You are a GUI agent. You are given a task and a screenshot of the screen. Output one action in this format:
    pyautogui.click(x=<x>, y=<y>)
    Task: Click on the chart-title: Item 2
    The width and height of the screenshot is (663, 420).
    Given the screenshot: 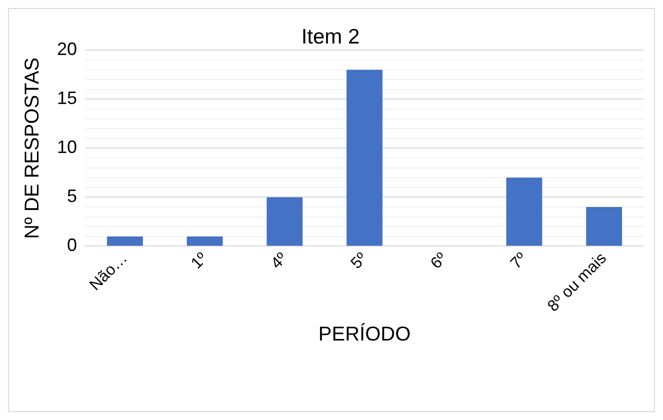 What is the action you would take?
    pyautogui.click(x=330, y=36)
    